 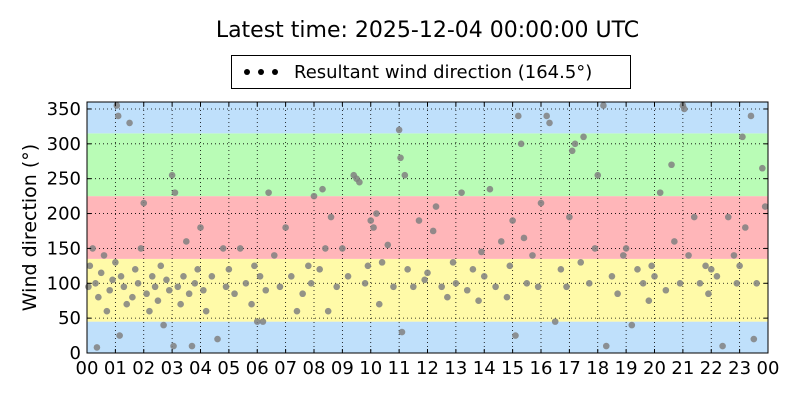 I want to click on y-tick-label: 0, so click(x=75, y=353).